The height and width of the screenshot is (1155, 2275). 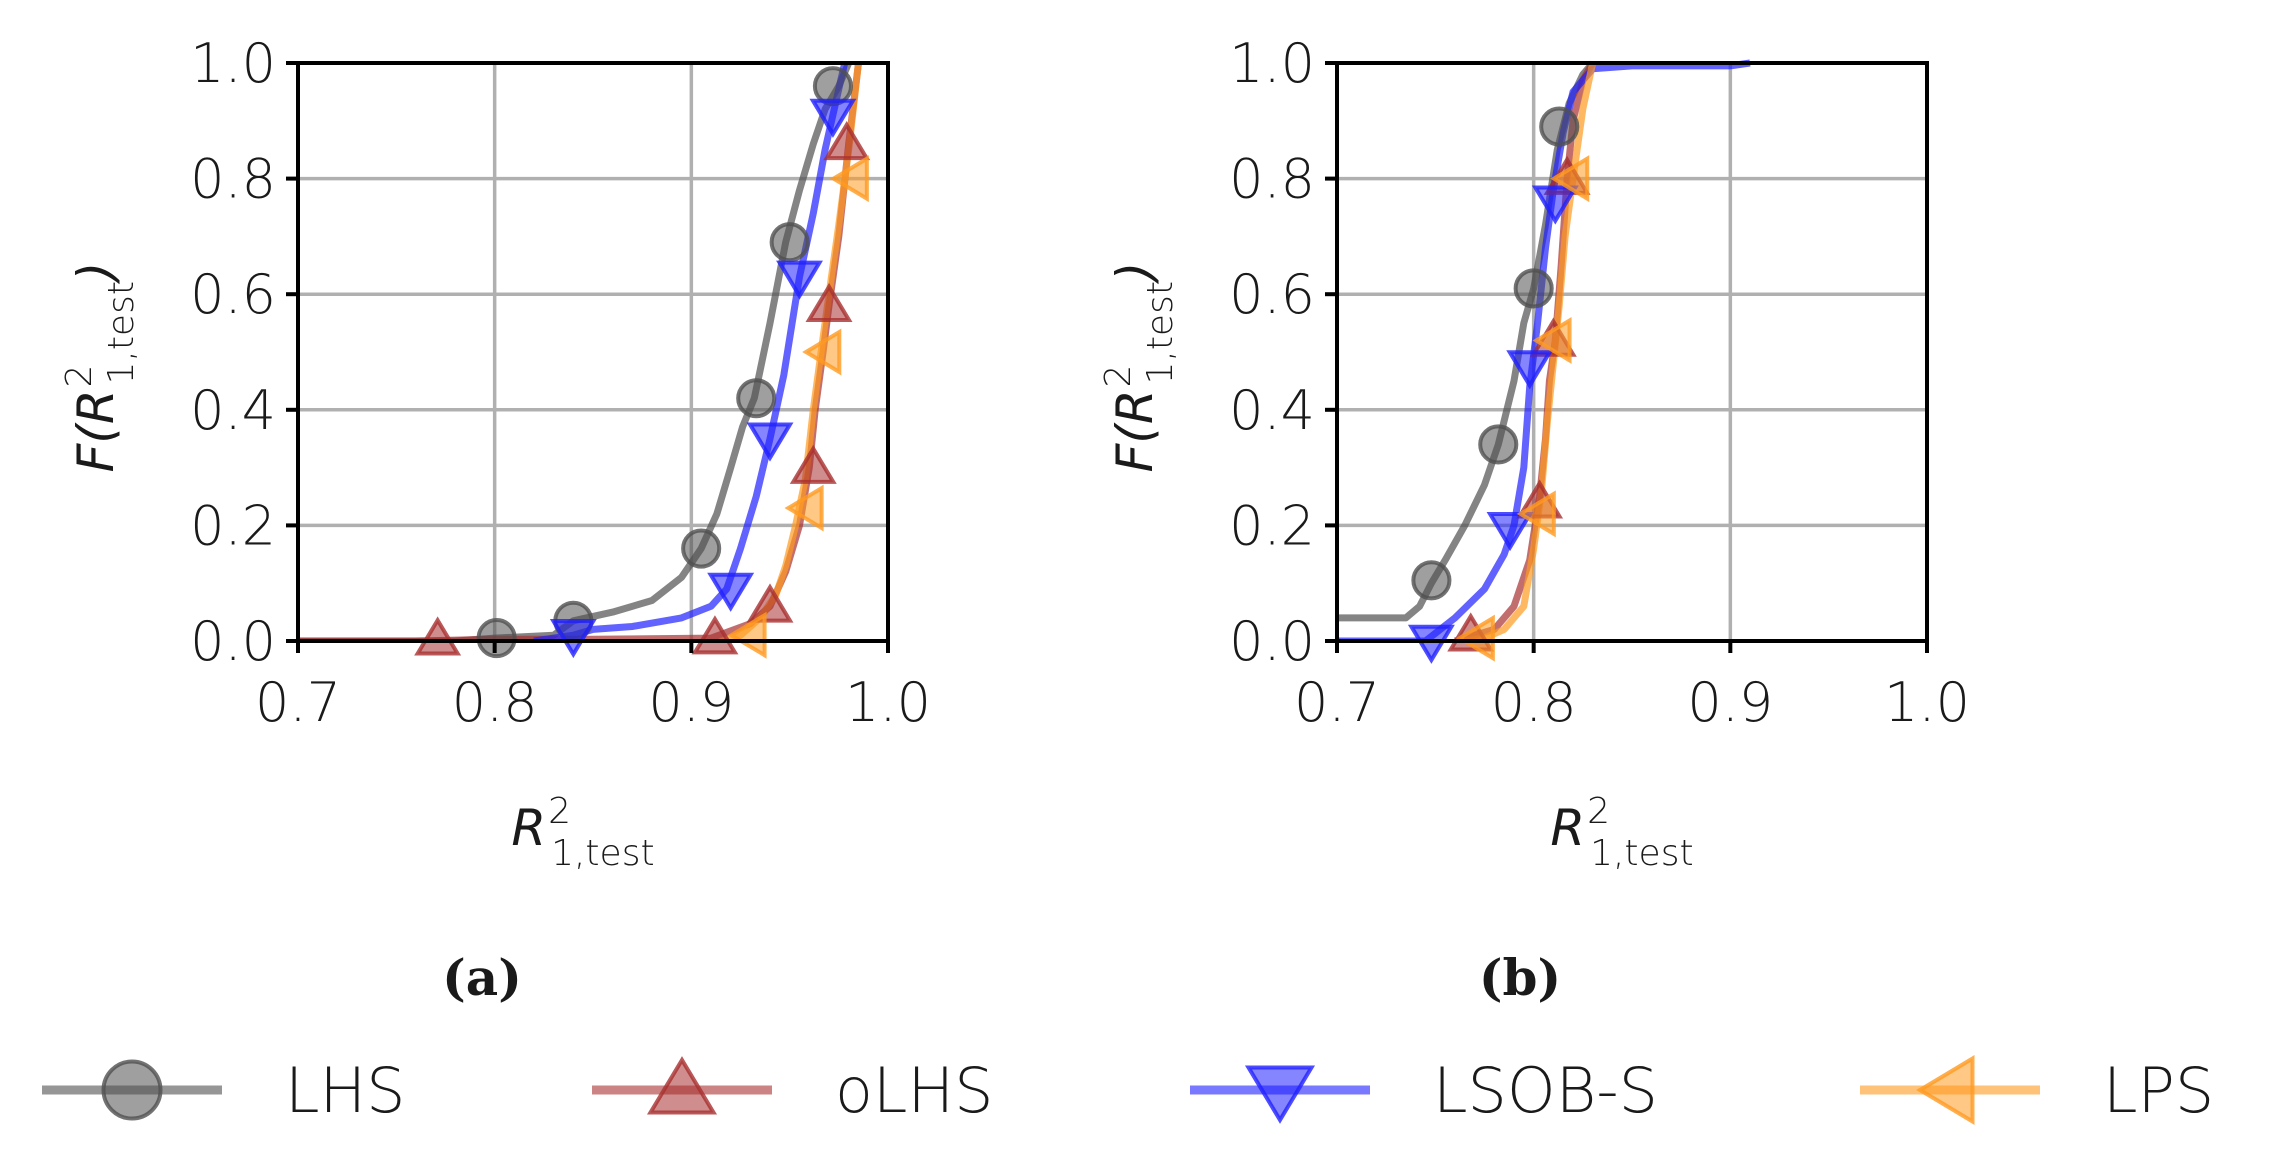 What do you see at coordinates (682, 1085) in the screenshot?
I see `legend-marker-olhs` at bounding box center [682, 1085].